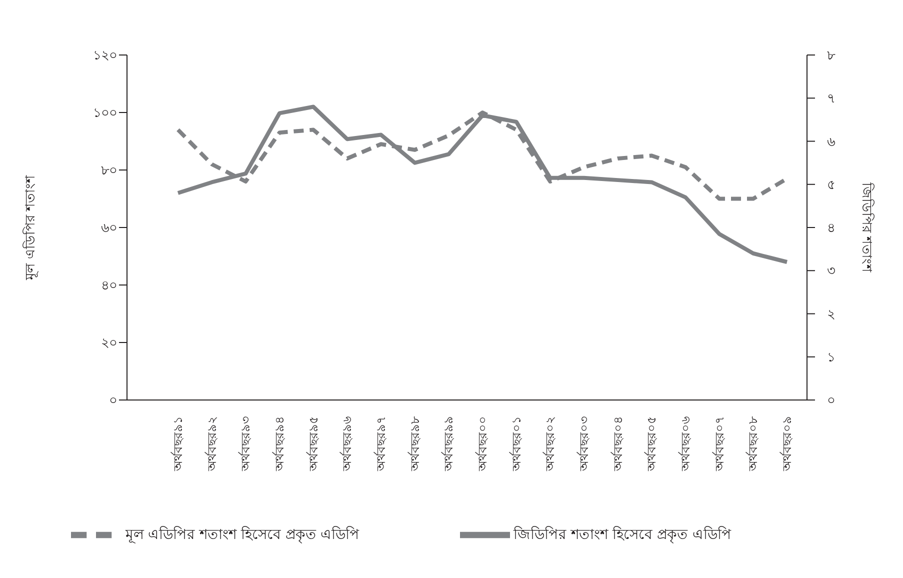 Image resolution: width=903 pixels, height=578 pixels. I want to click on y2-axis-title: জিডিপির শতাংশ, so click(866, 227).